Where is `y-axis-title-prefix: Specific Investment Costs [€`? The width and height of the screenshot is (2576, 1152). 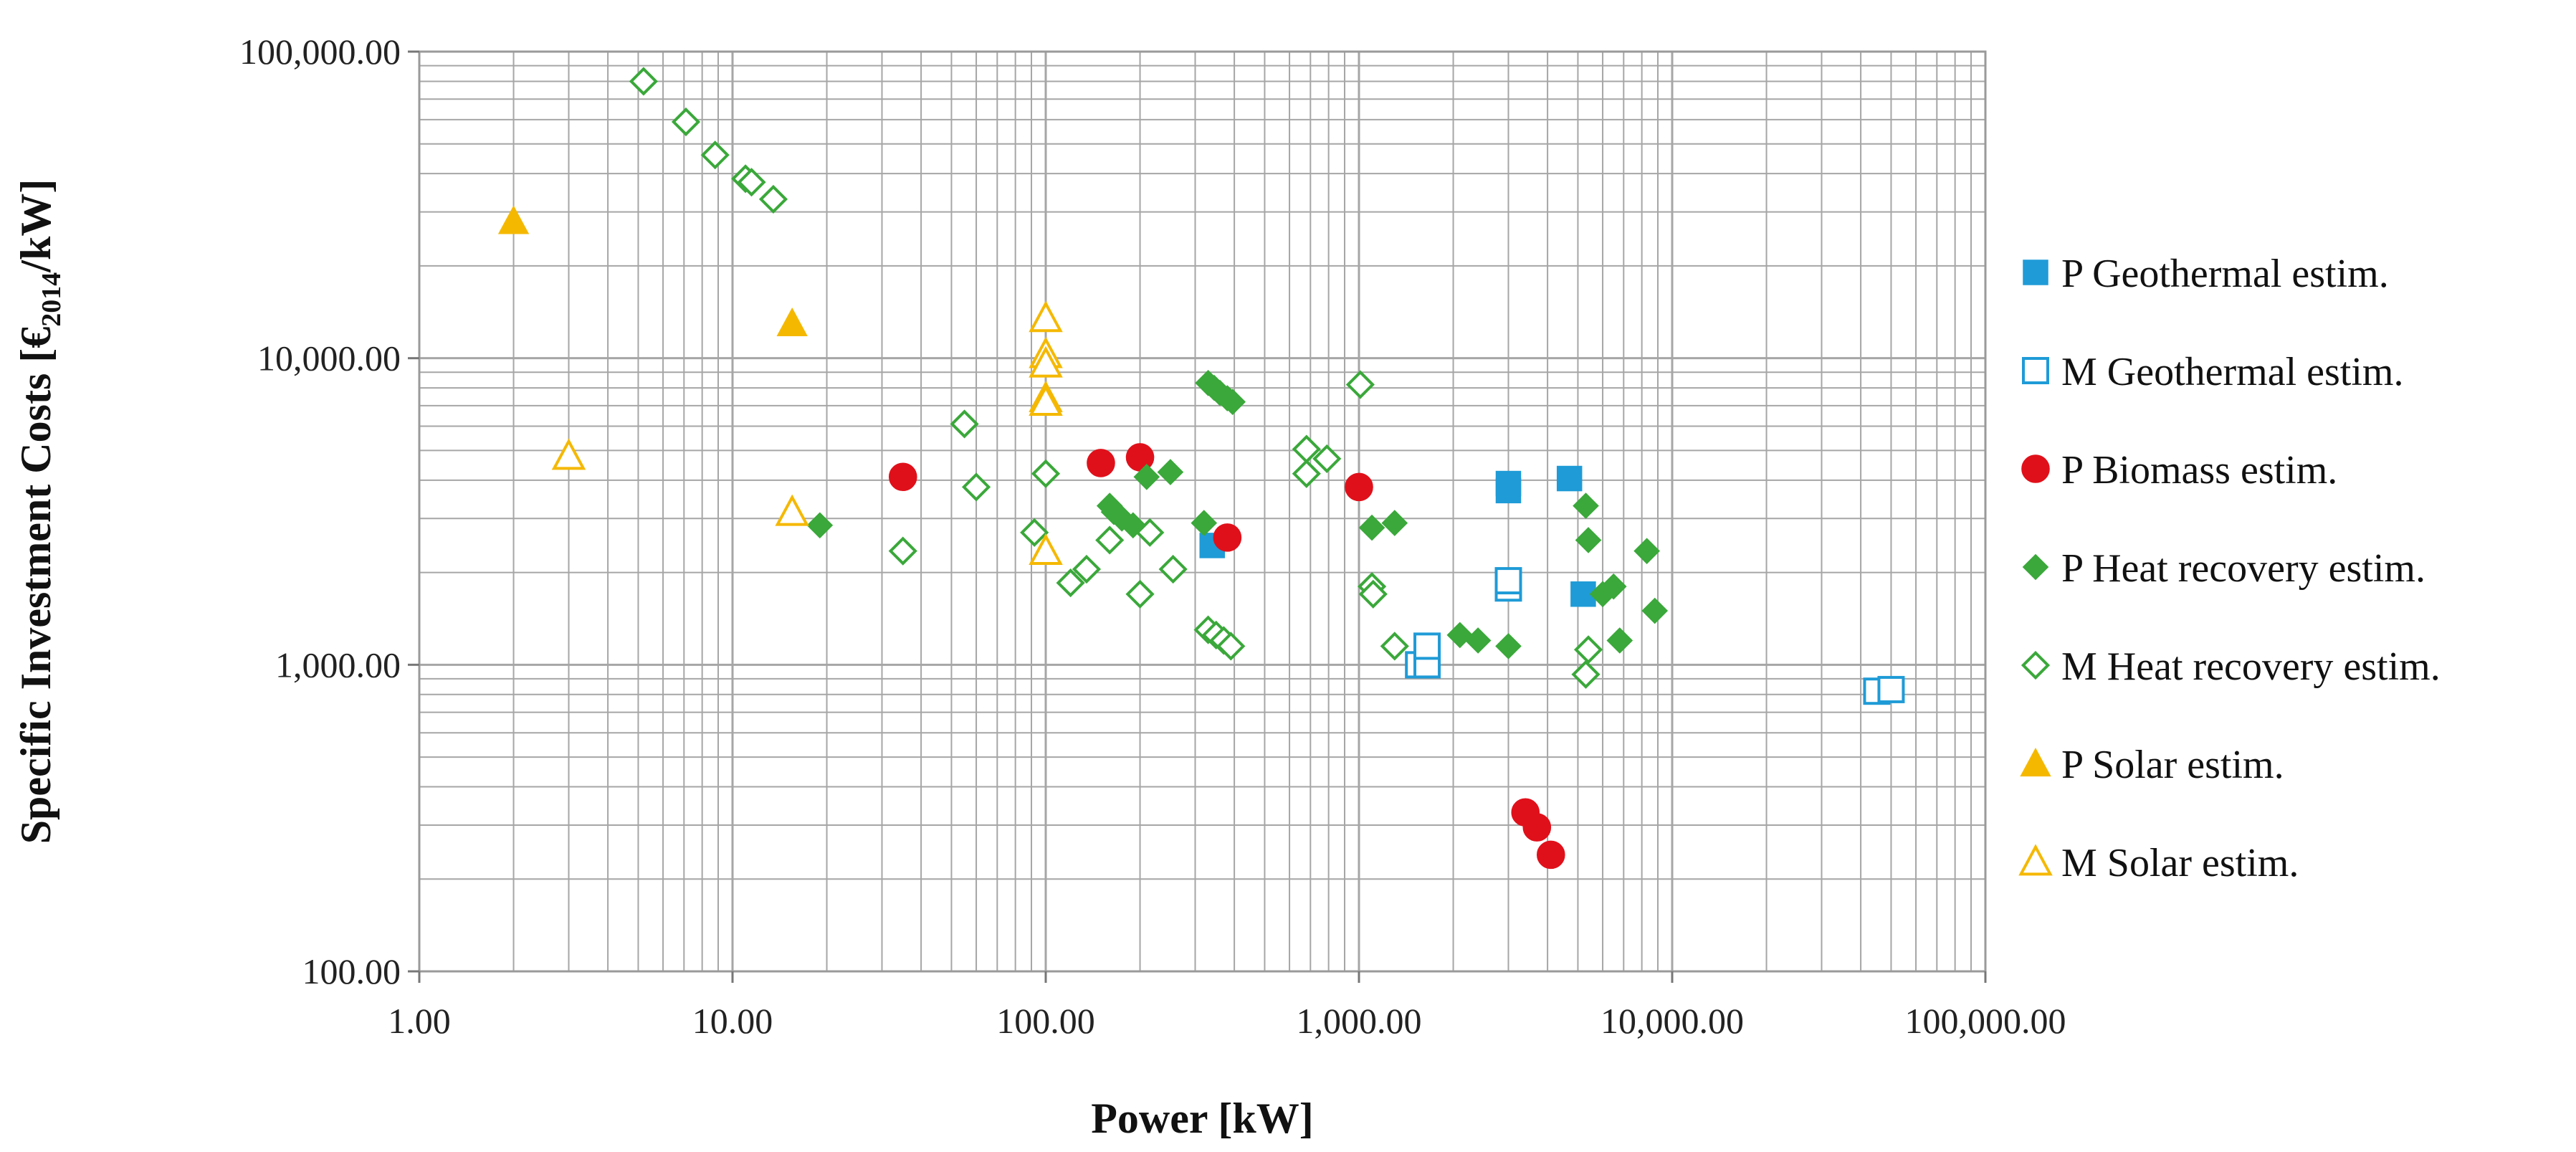
y-axis-title-prefix: Specific Investment Costs [€ is located at coordinates (35, 585).